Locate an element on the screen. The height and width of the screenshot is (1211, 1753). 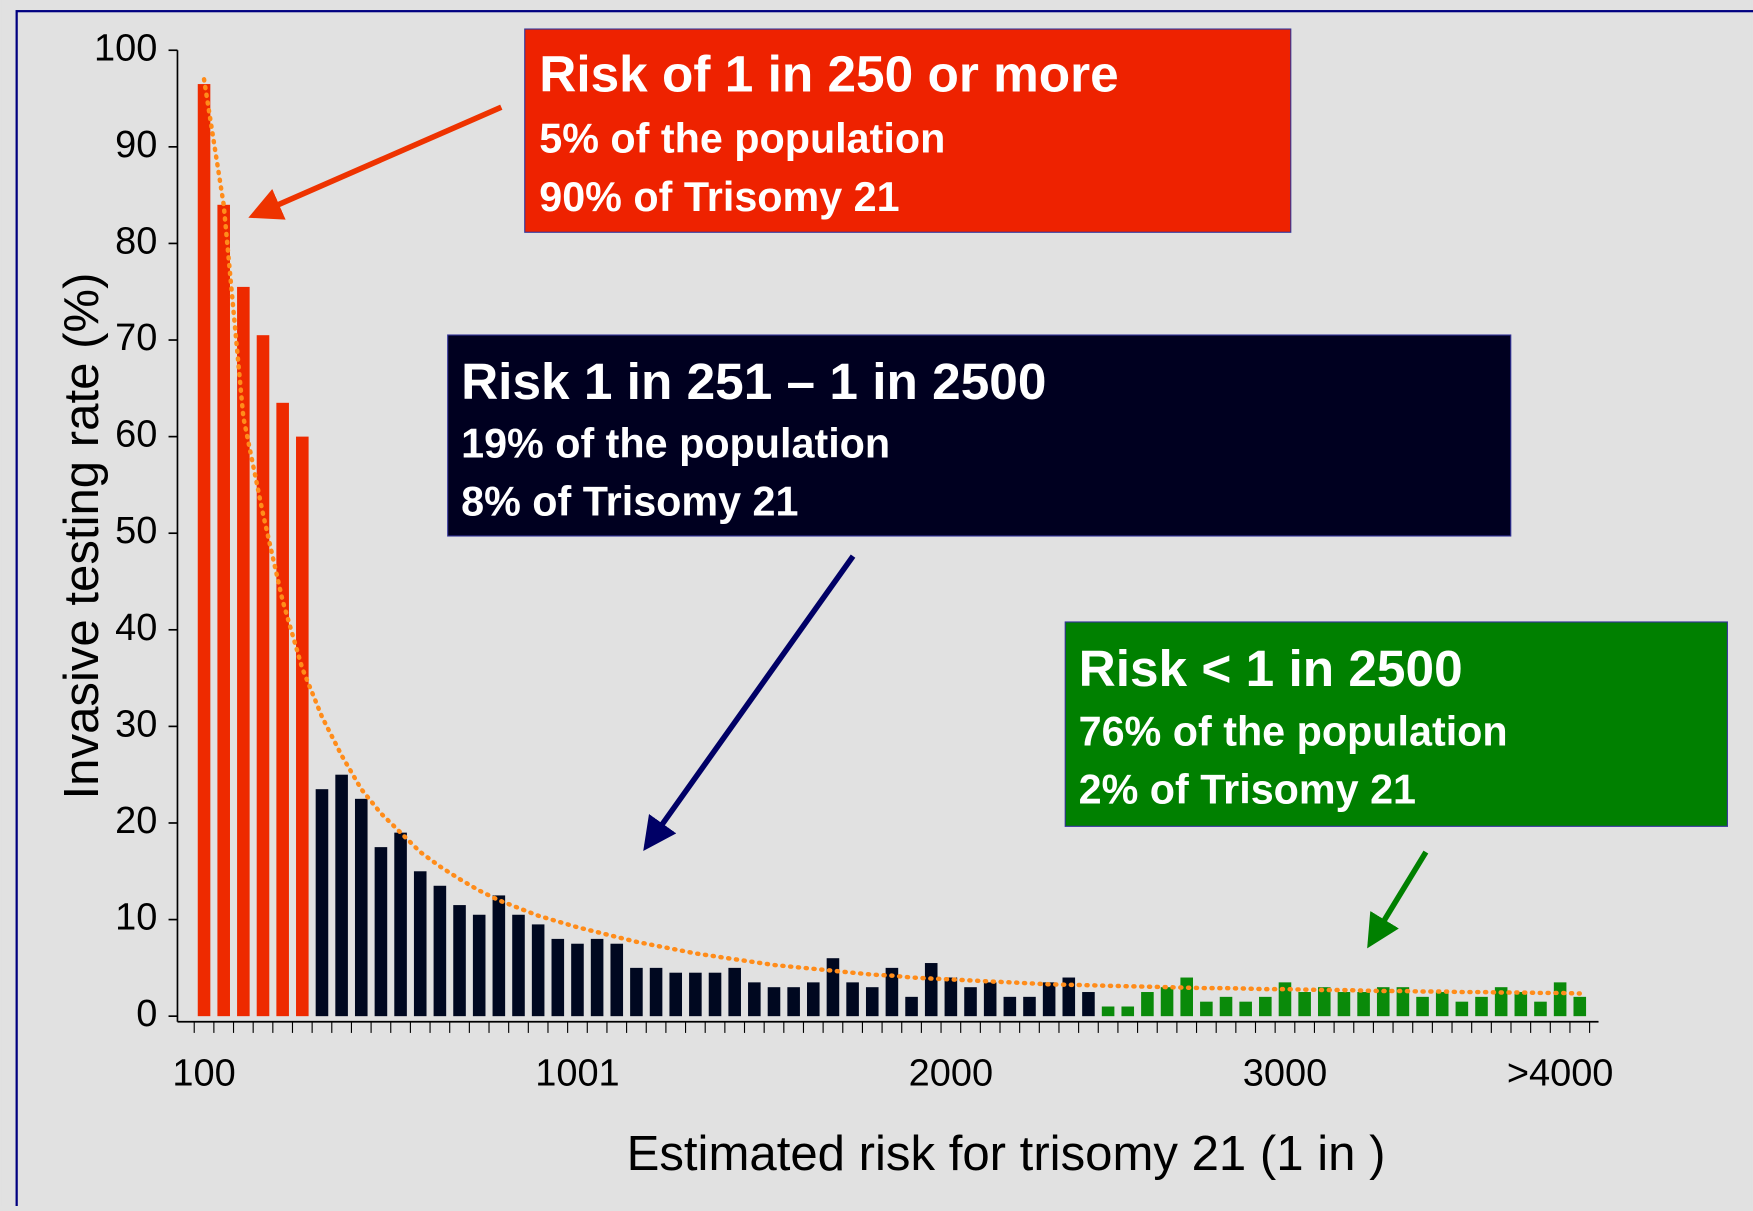
x-tick-label: 1001 is located at coordinates (577, 1073).